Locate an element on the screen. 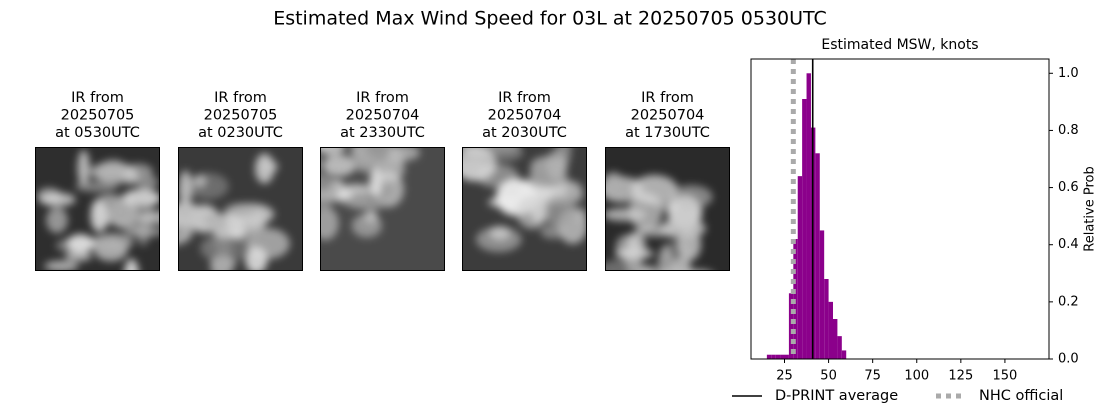  y-tick-label: 0.8 is located at coordinates (1068, 130).